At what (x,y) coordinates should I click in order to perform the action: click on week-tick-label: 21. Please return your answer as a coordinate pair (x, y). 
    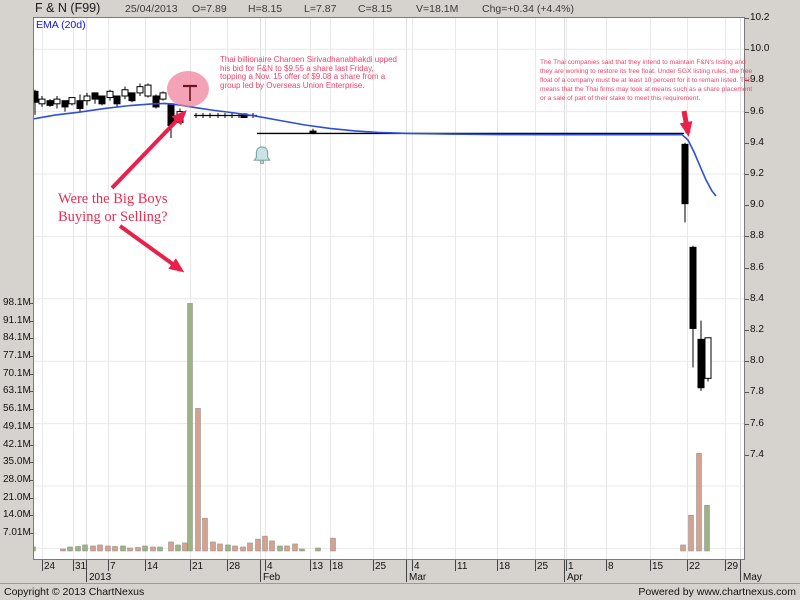
    Looking at the image, I should click on (198, 566).